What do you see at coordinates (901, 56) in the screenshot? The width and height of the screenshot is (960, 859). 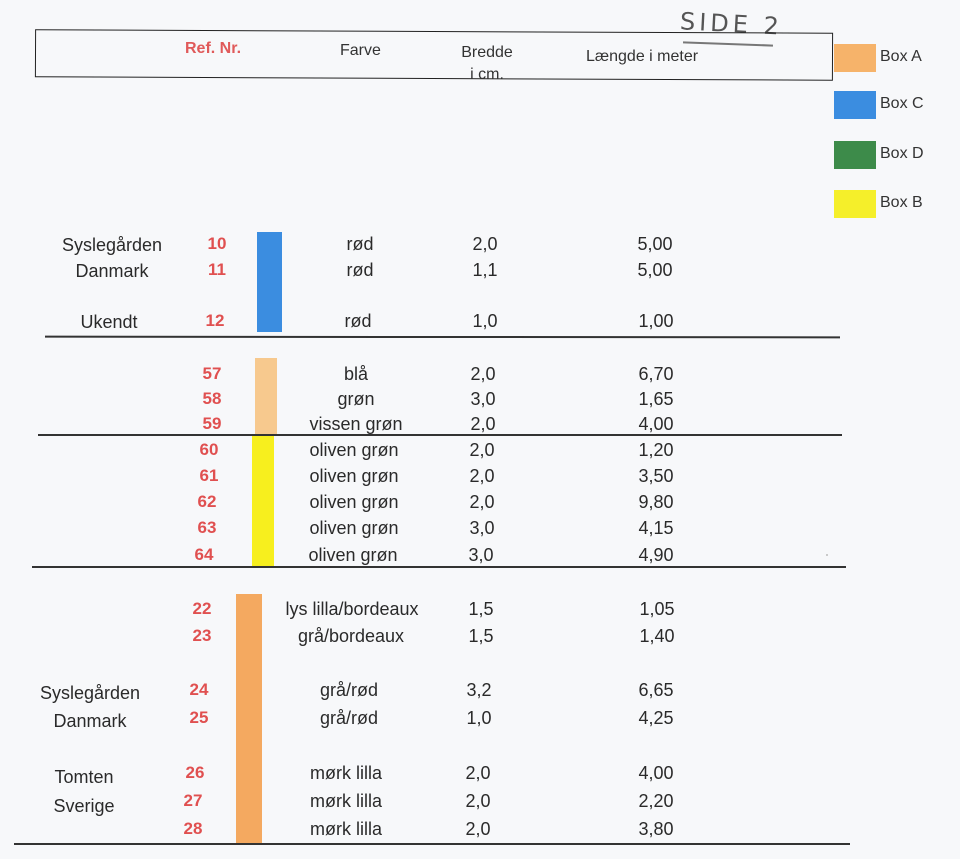 I see `legend-label: Box A` at bounding box center [901, 56].